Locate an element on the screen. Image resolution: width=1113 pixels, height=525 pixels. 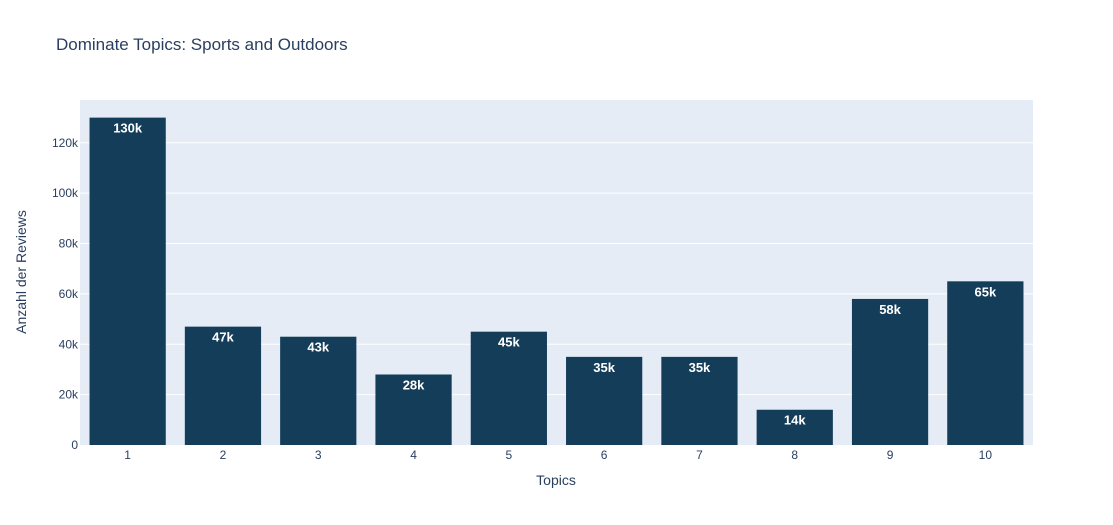
y-tick-label: 120k is located at coordinates (65, 143).